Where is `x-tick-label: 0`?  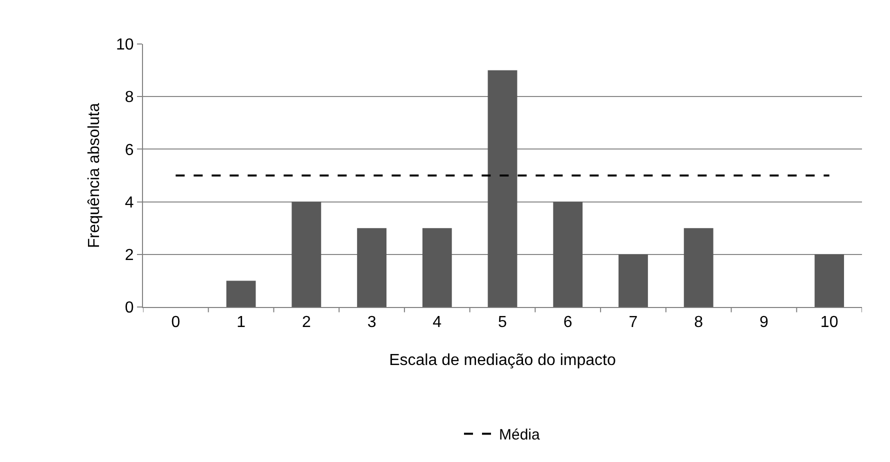
x-tick-label: 0 is located at coordinates (175, 323).